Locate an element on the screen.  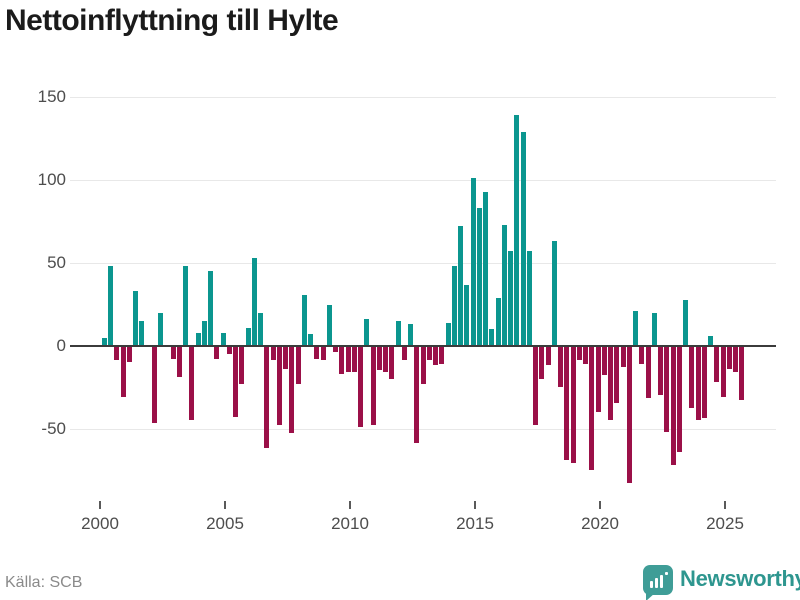
x-axis-label-2010: 2010 is located at coordinates (350, 523).